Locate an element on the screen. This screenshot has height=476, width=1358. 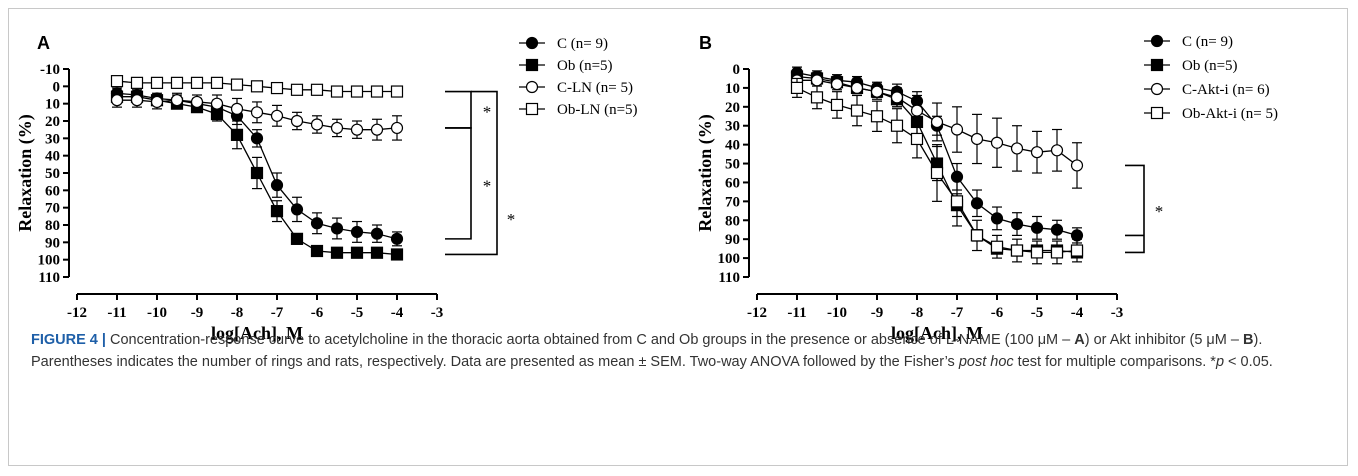
y-tick-label: 80 is located at coordinates (52, 226).